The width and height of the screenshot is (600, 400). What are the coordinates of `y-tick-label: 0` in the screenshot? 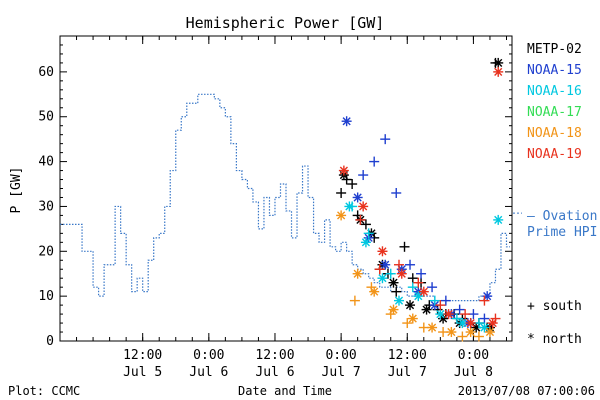 It's located at (50, 341).